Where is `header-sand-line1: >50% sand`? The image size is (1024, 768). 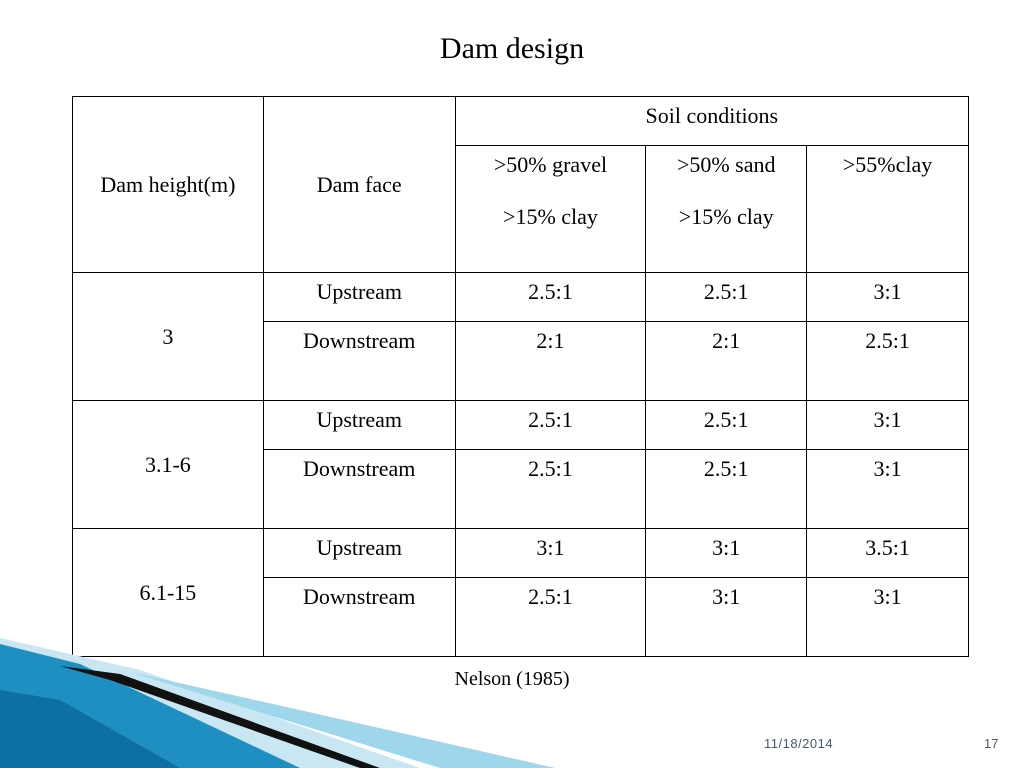
header-sand-line1: >50% sand is located at coordinates (726, 164).